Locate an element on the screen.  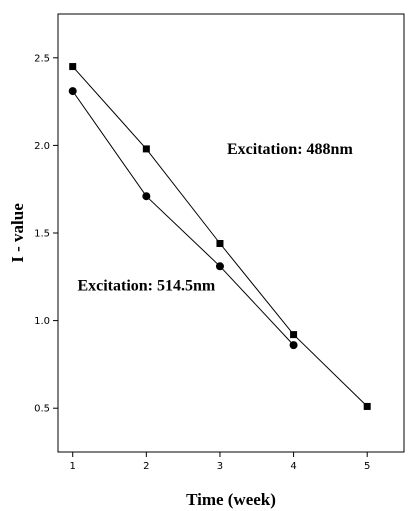
y-tick-label: 0.5 is located at coordinates (42, 409).